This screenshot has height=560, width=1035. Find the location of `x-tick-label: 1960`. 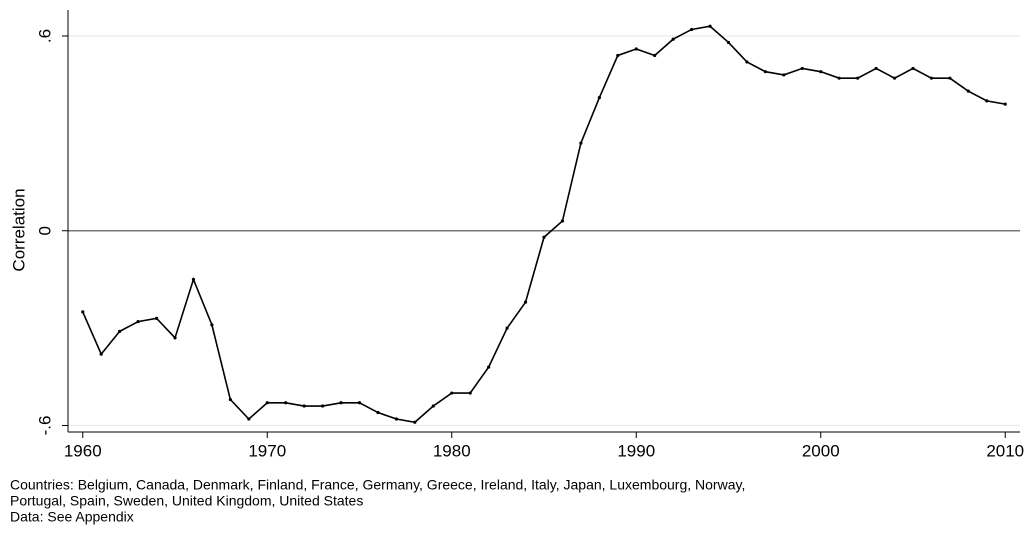

x-tick-label: 1960 is located at coordinates (83, 450).